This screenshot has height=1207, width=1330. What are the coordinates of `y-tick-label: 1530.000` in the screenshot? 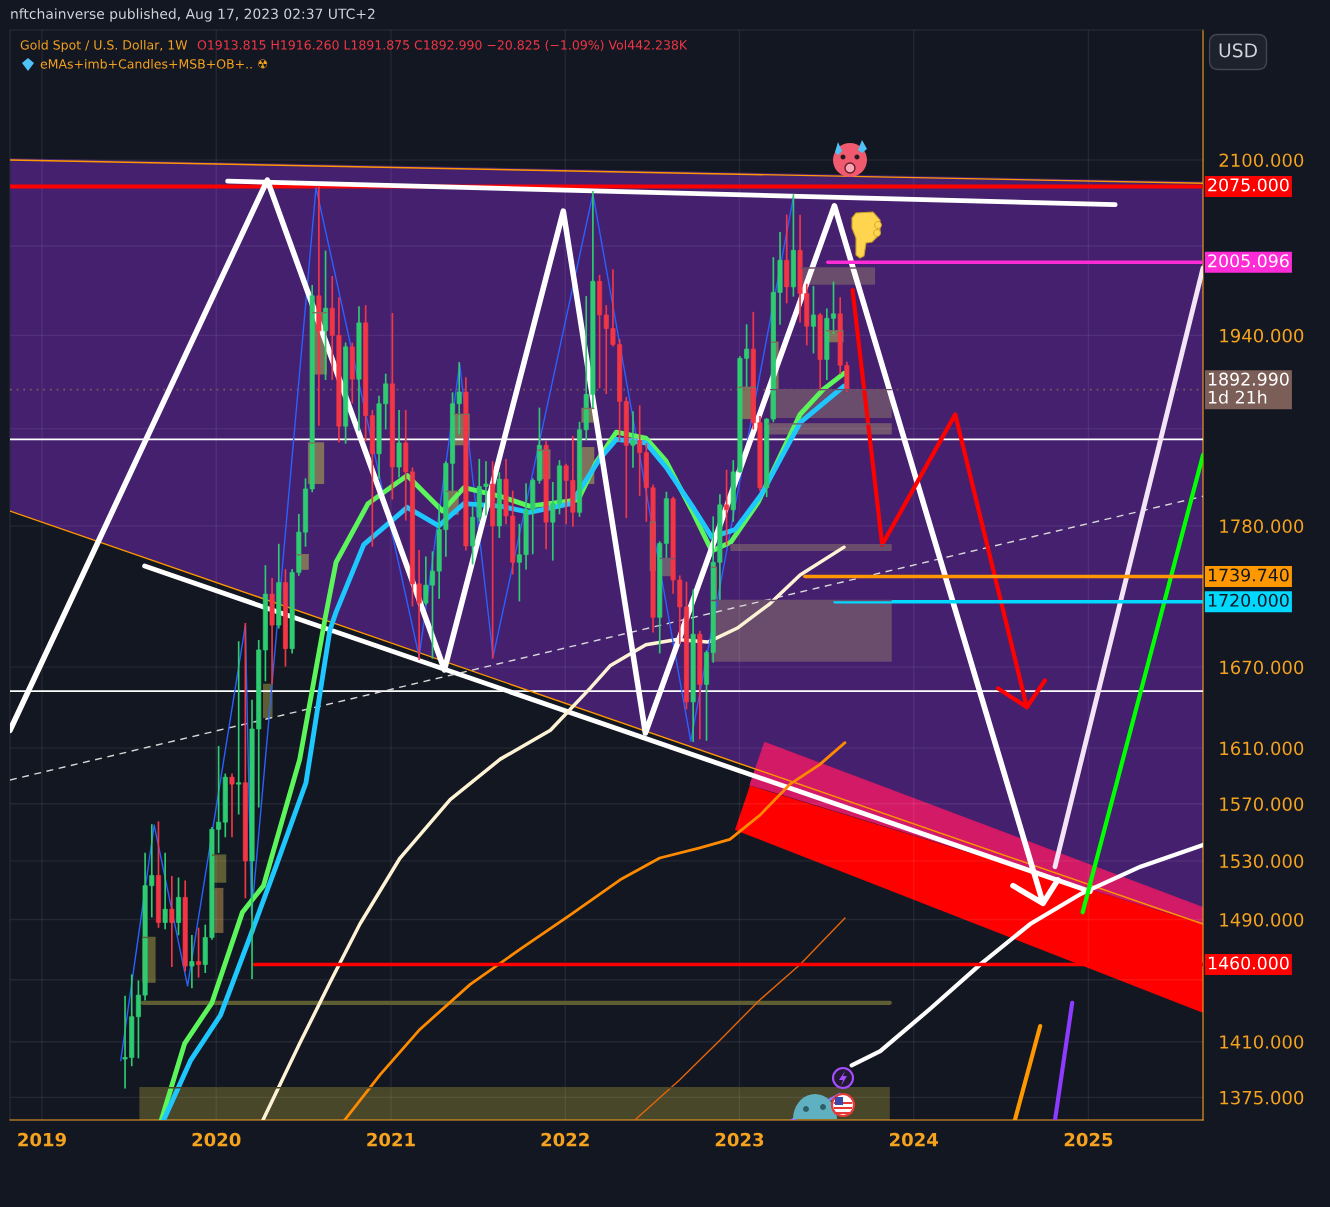 It's located at (1262, 861).